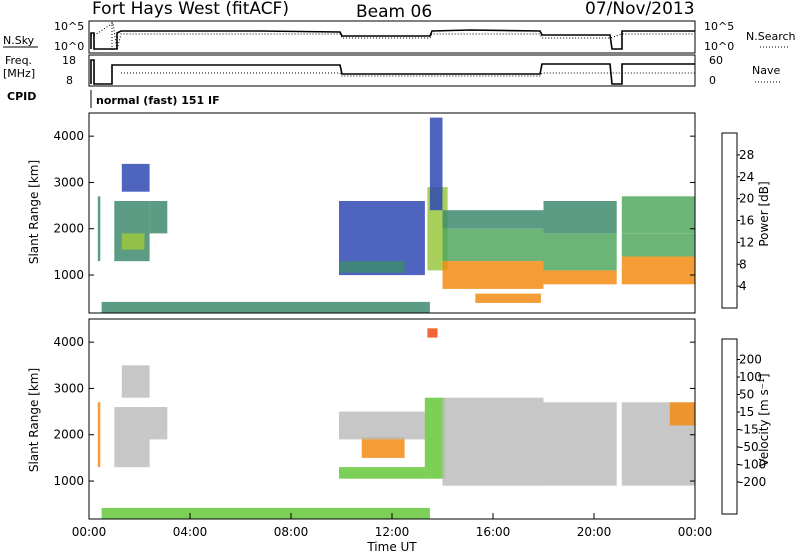 Image resolution: width=800 pixels, height=554 pixels. I want to click on colorbar-tick-label: 100, so click(750, 377).